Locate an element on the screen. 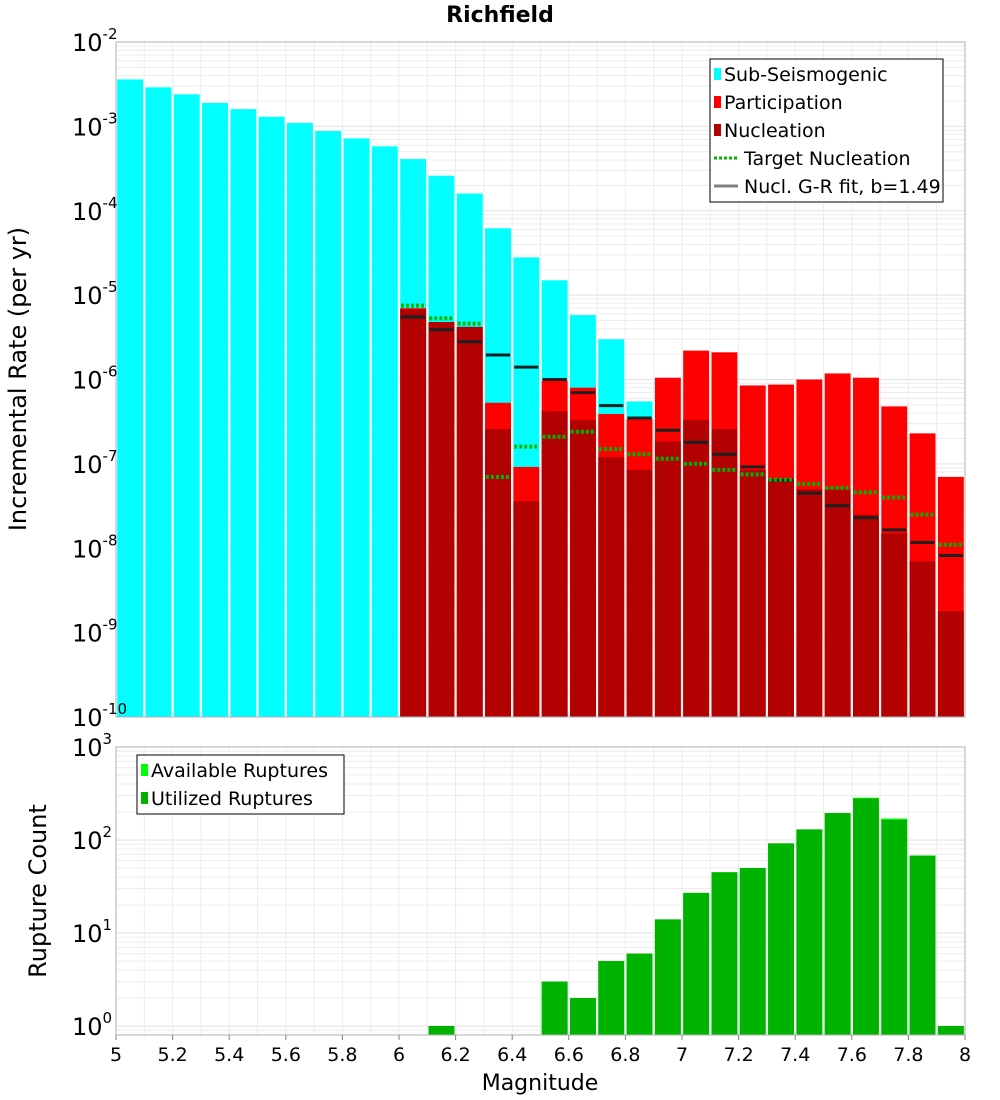  bottom-y-tick-label: 10³ is located at coordinates (92, 746).